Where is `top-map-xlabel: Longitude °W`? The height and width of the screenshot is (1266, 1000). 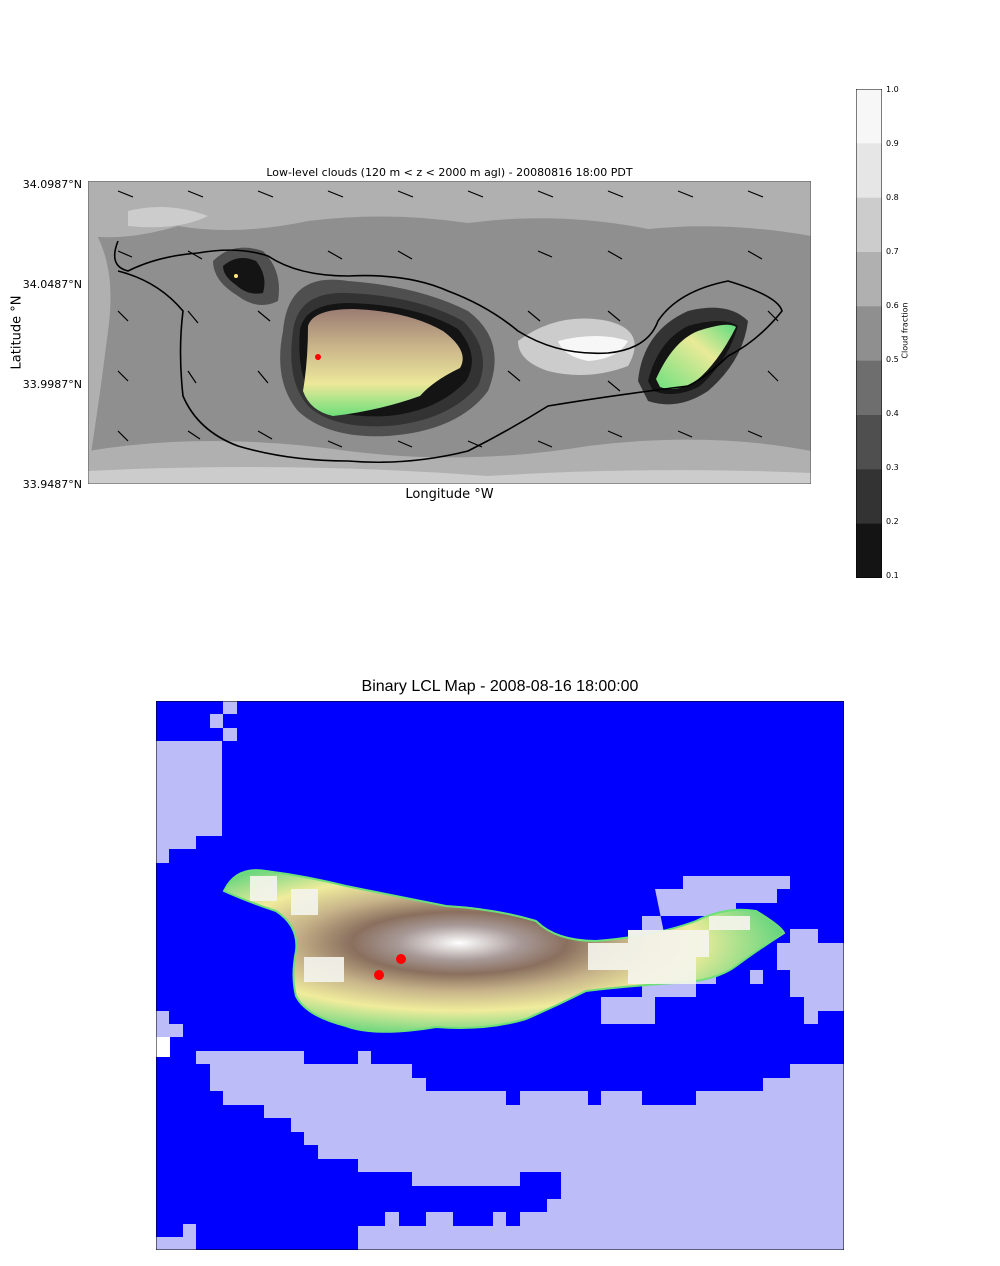
top-map-xlabel: Longitude °W is located at coordinates (449, 494).